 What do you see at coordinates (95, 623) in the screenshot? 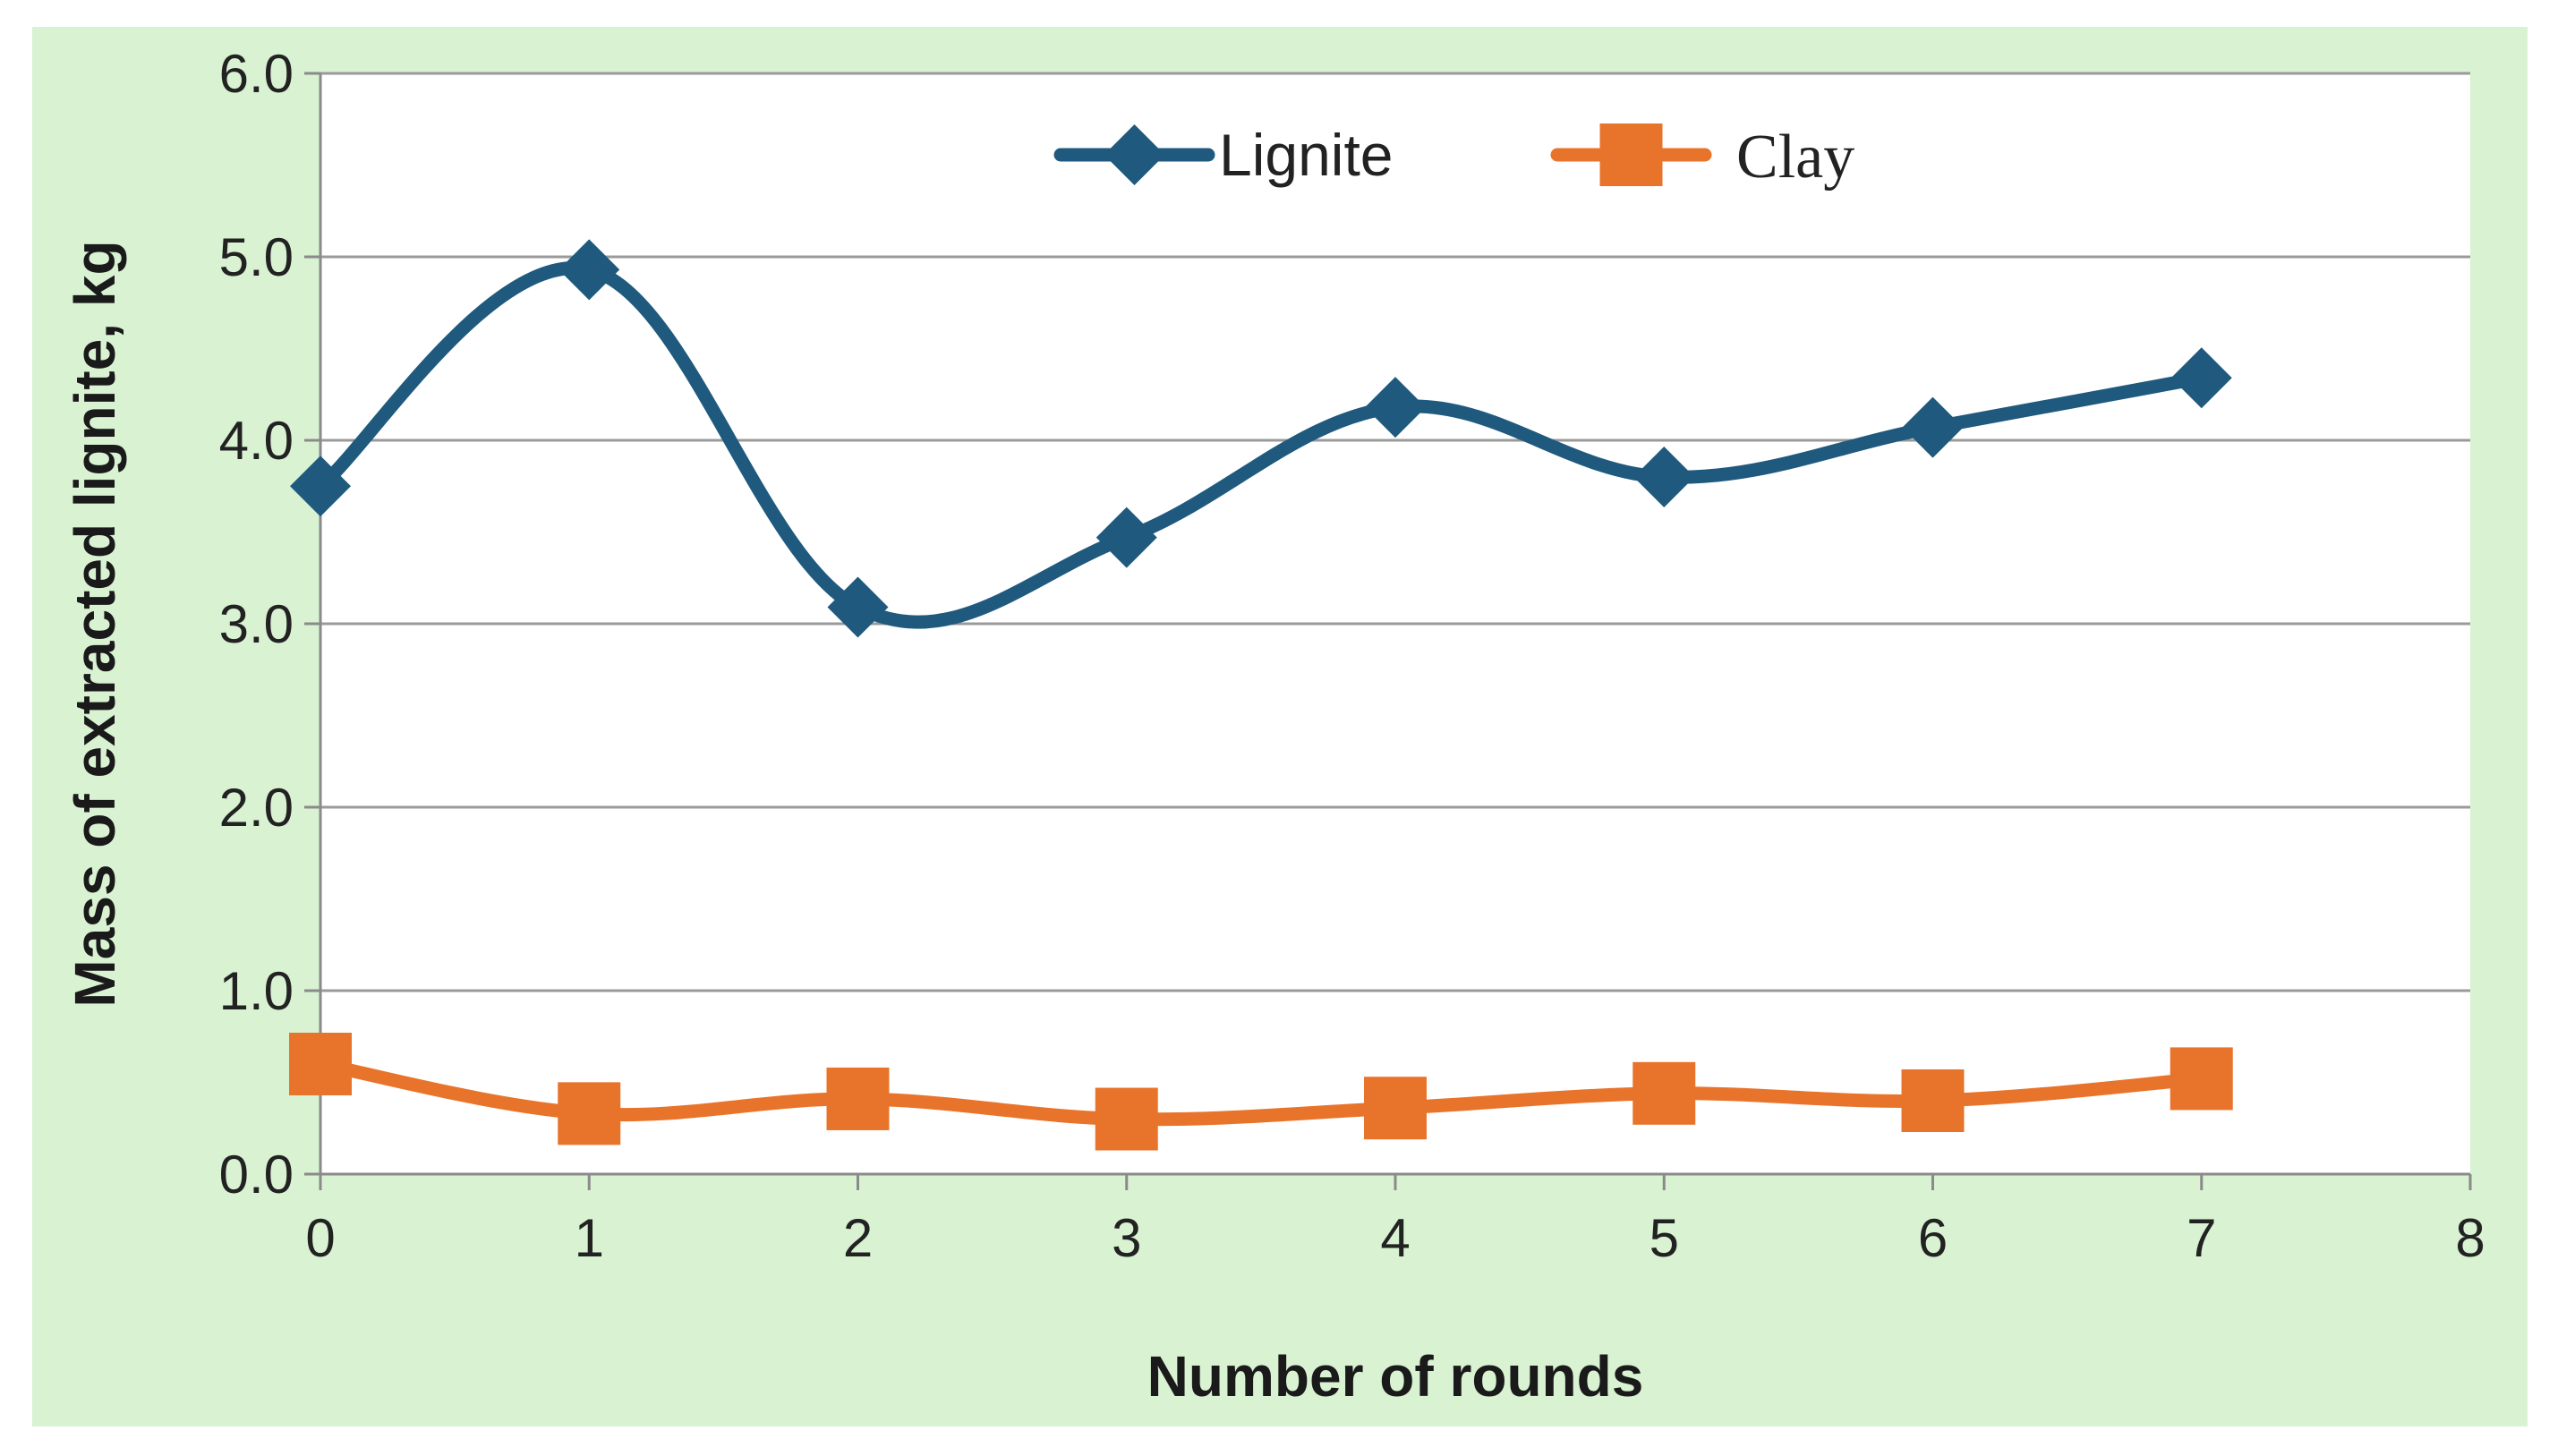
I see `y-axis-title: Mass of extracted lignite, kg` at bounding box center [95, 623].